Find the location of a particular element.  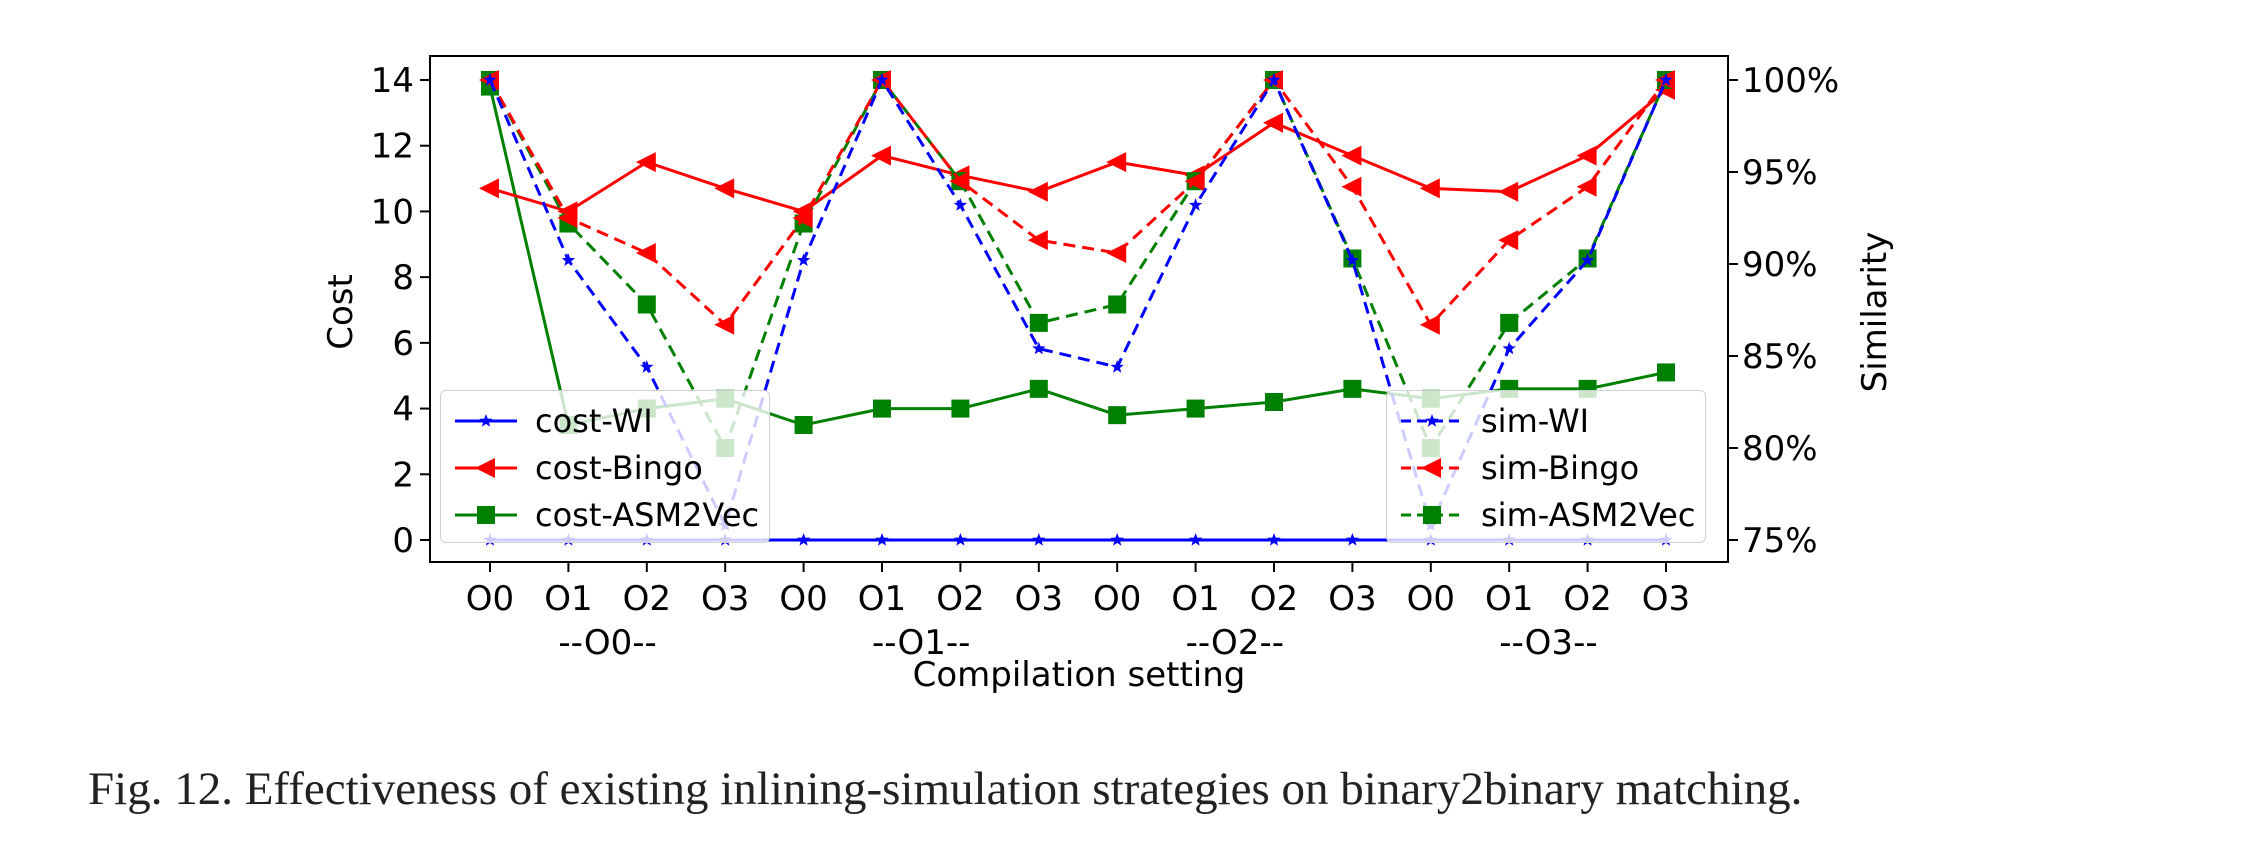

y-axis-label-left: Cost is located at coordinates (341, 312).